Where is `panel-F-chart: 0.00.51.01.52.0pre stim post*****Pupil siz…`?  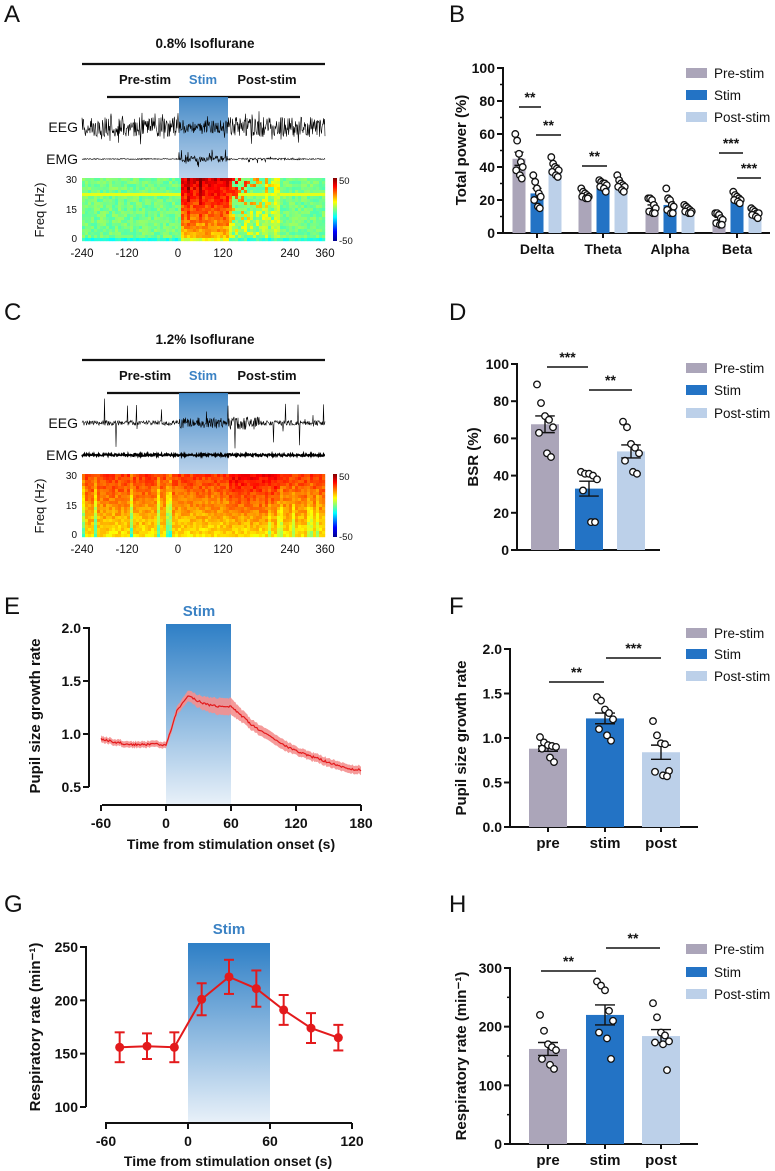
panel-F-chart: 0.00.51.01.52.0pre stim post*****Pupil siz… is located at coordinates (575, 746).